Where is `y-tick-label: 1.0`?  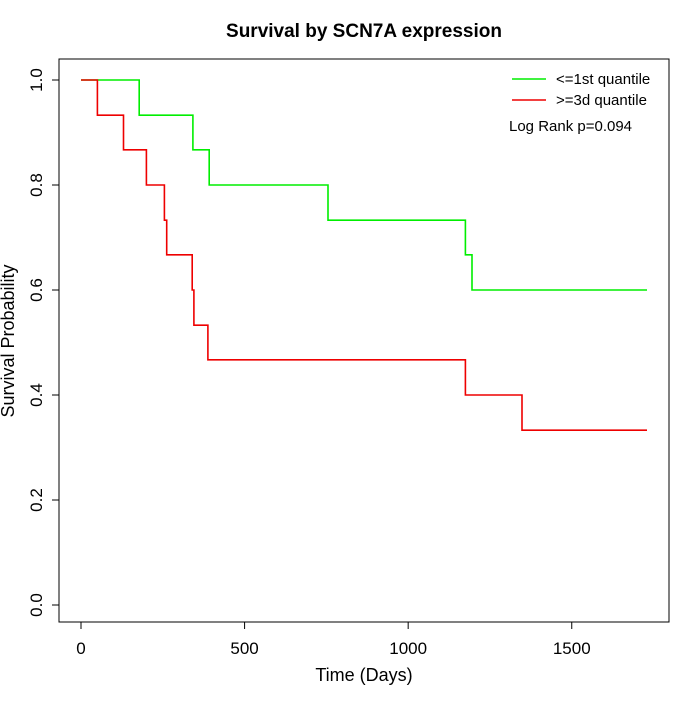
y-tick-label: 1.0 is located at coordinates (36, 80).